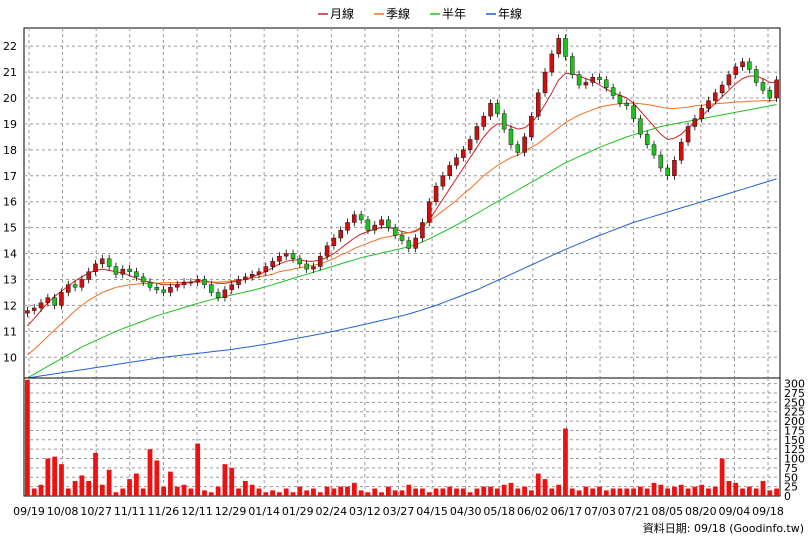  Describe the element at coordinates (10, 305) in the screenshot. I see `price-tick-label: 12` at that location.